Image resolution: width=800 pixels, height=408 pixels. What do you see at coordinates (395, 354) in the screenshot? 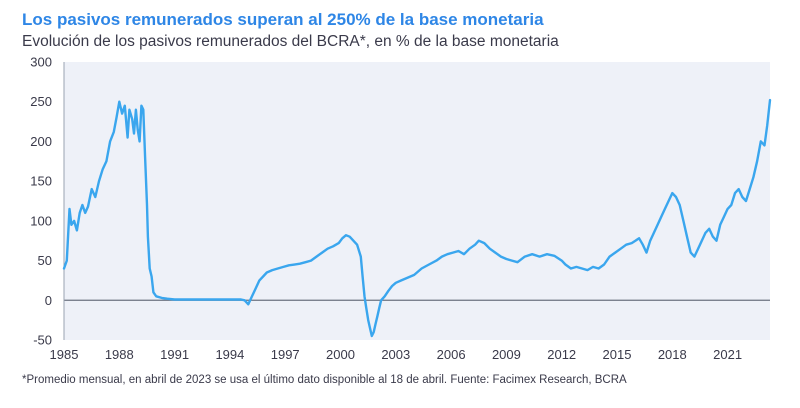
I see `x-tick-label: 2003` at bounding box center [395, 354].